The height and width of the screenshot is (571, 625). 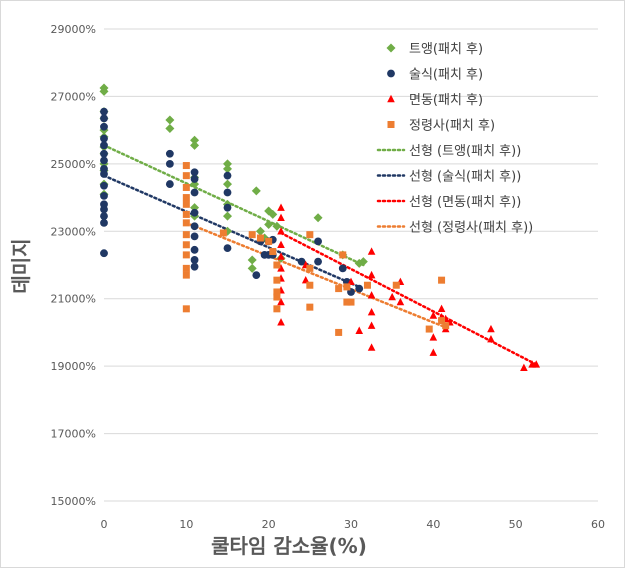 What do you see at coordinates (446, 49) in the screenshot?
I see `legend-label: 트앵(패치 후)` at bounding box center [446, 49].